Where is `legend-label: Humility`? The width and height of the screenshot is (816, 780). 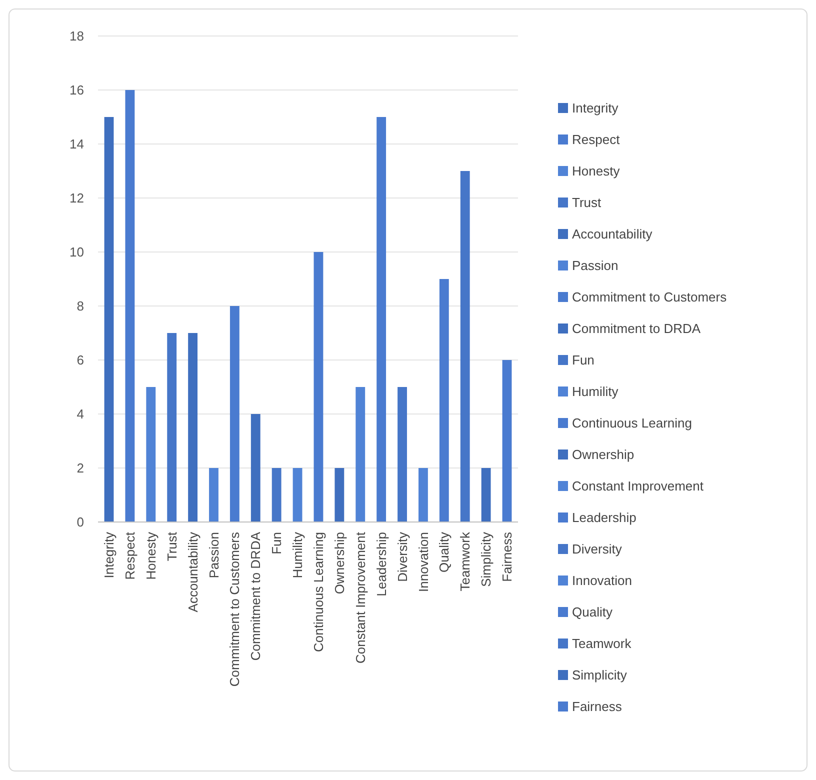
legend-label: Humility is located at coordinates (595, 392).